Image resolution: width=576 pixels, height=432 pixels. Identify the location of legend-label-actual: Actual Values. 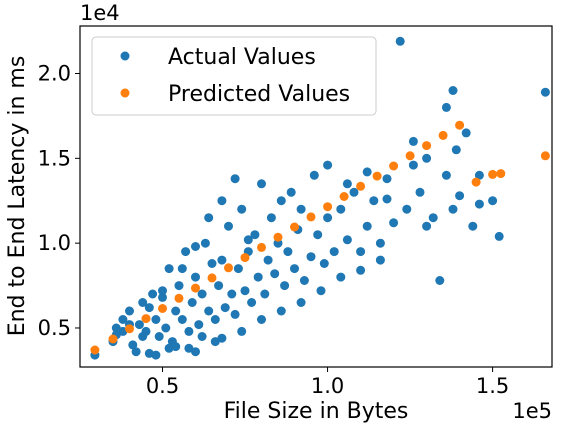
(242, 57).